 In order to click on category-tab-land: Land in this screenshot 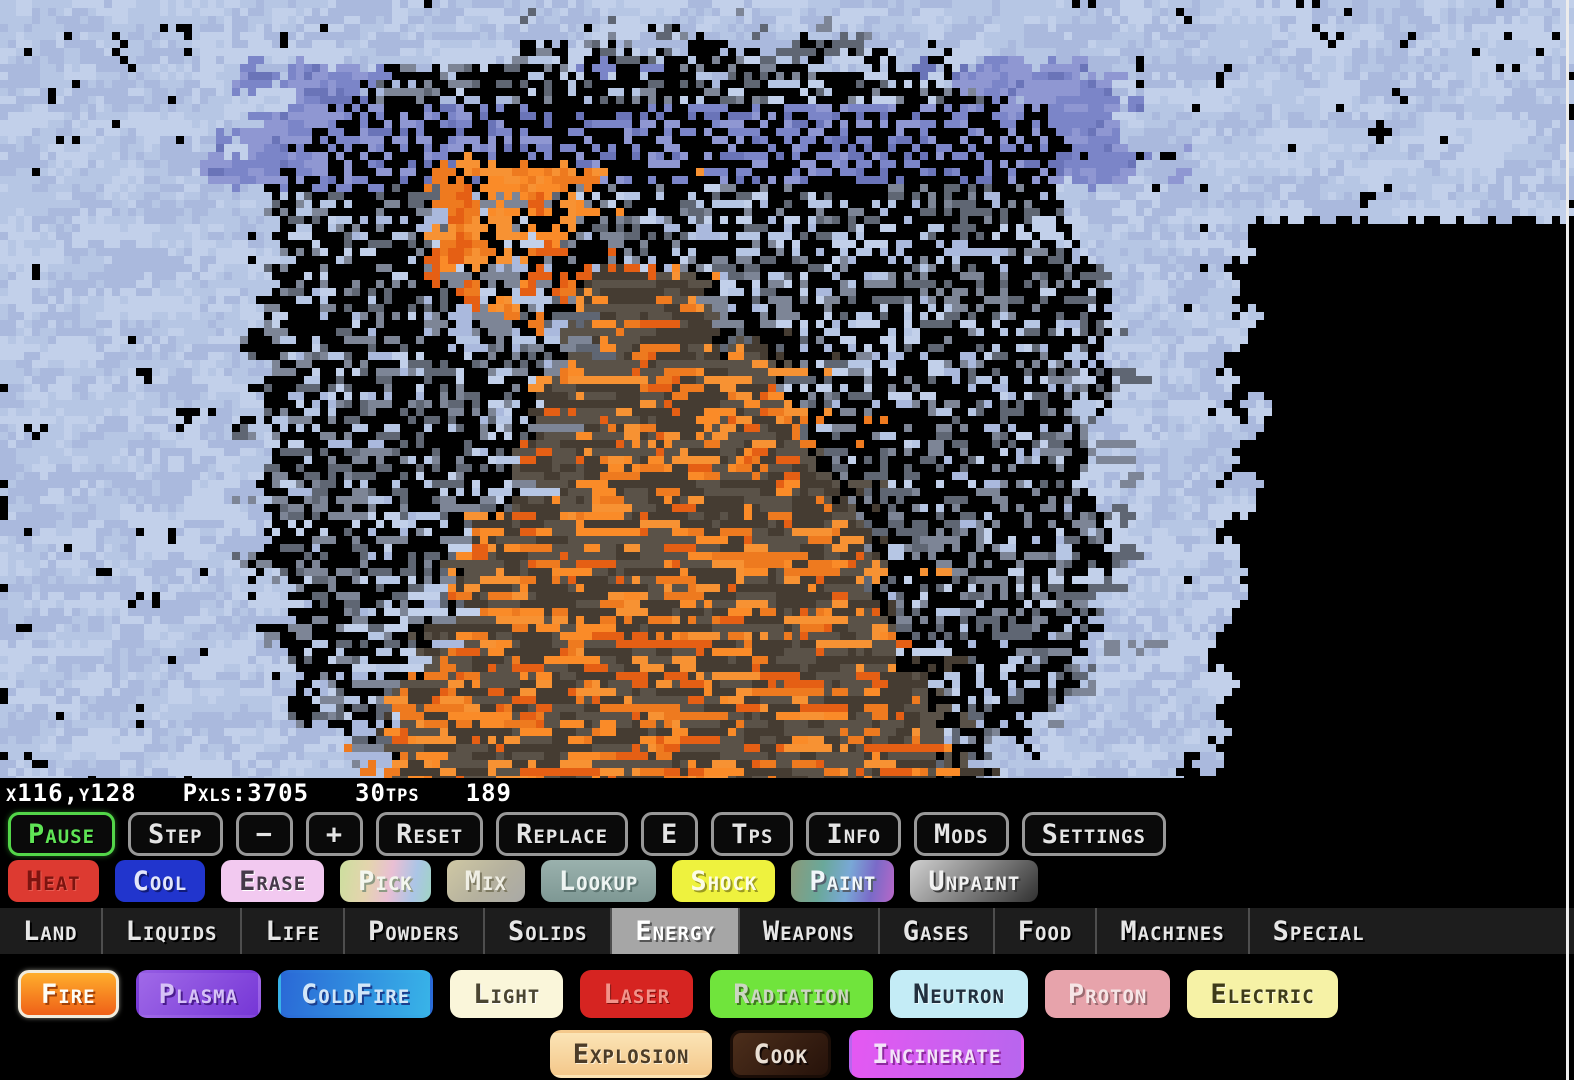, I will do `click(50, 931)`.